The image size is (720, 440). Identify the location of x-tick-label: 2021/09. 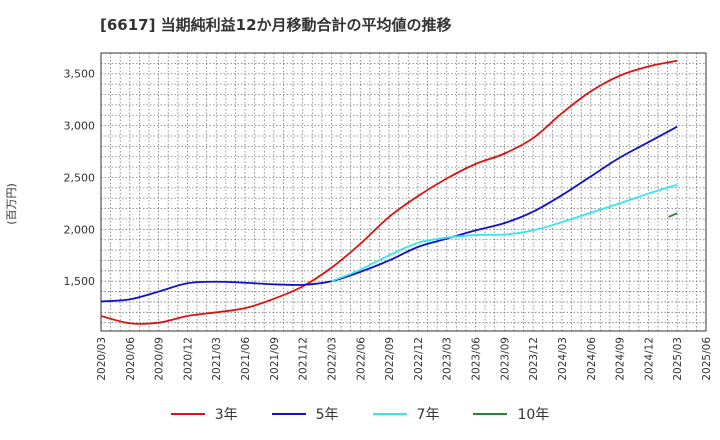
(275, 359).